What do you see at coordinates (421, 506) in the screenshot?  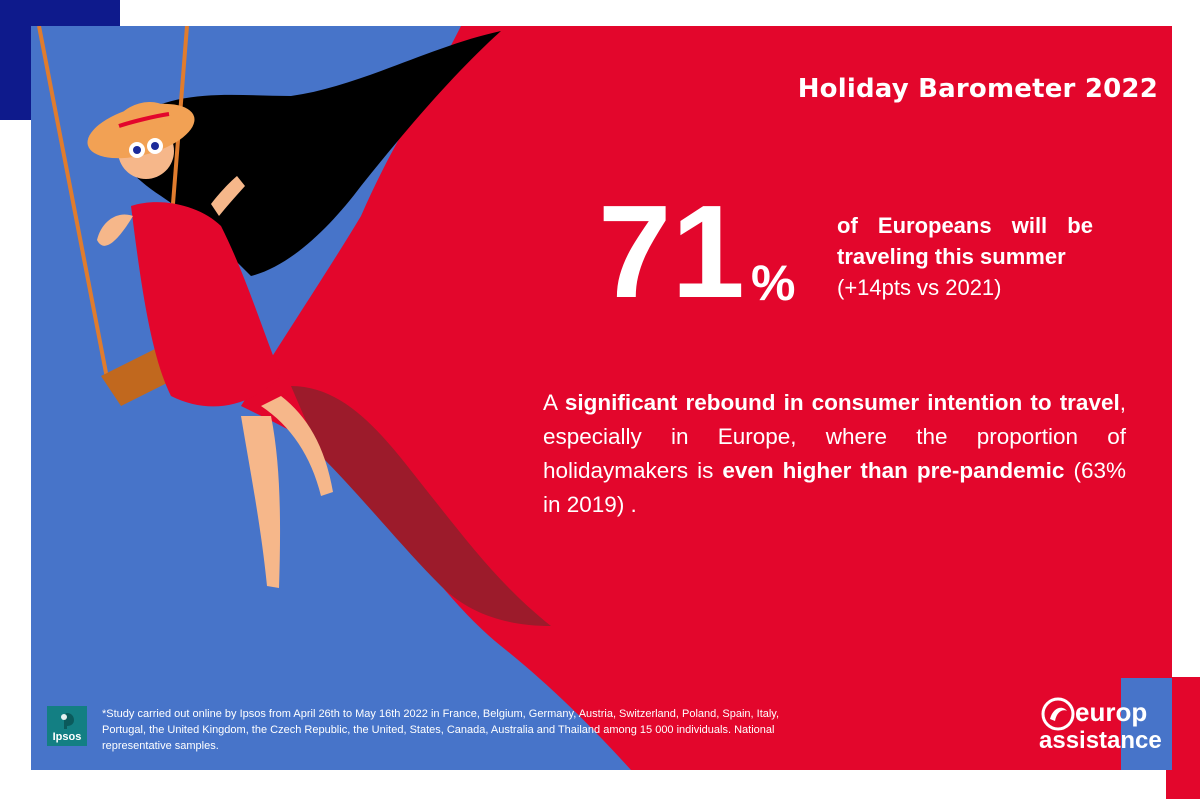 I see `dark-red-fold` at bounding box center [421, 506].